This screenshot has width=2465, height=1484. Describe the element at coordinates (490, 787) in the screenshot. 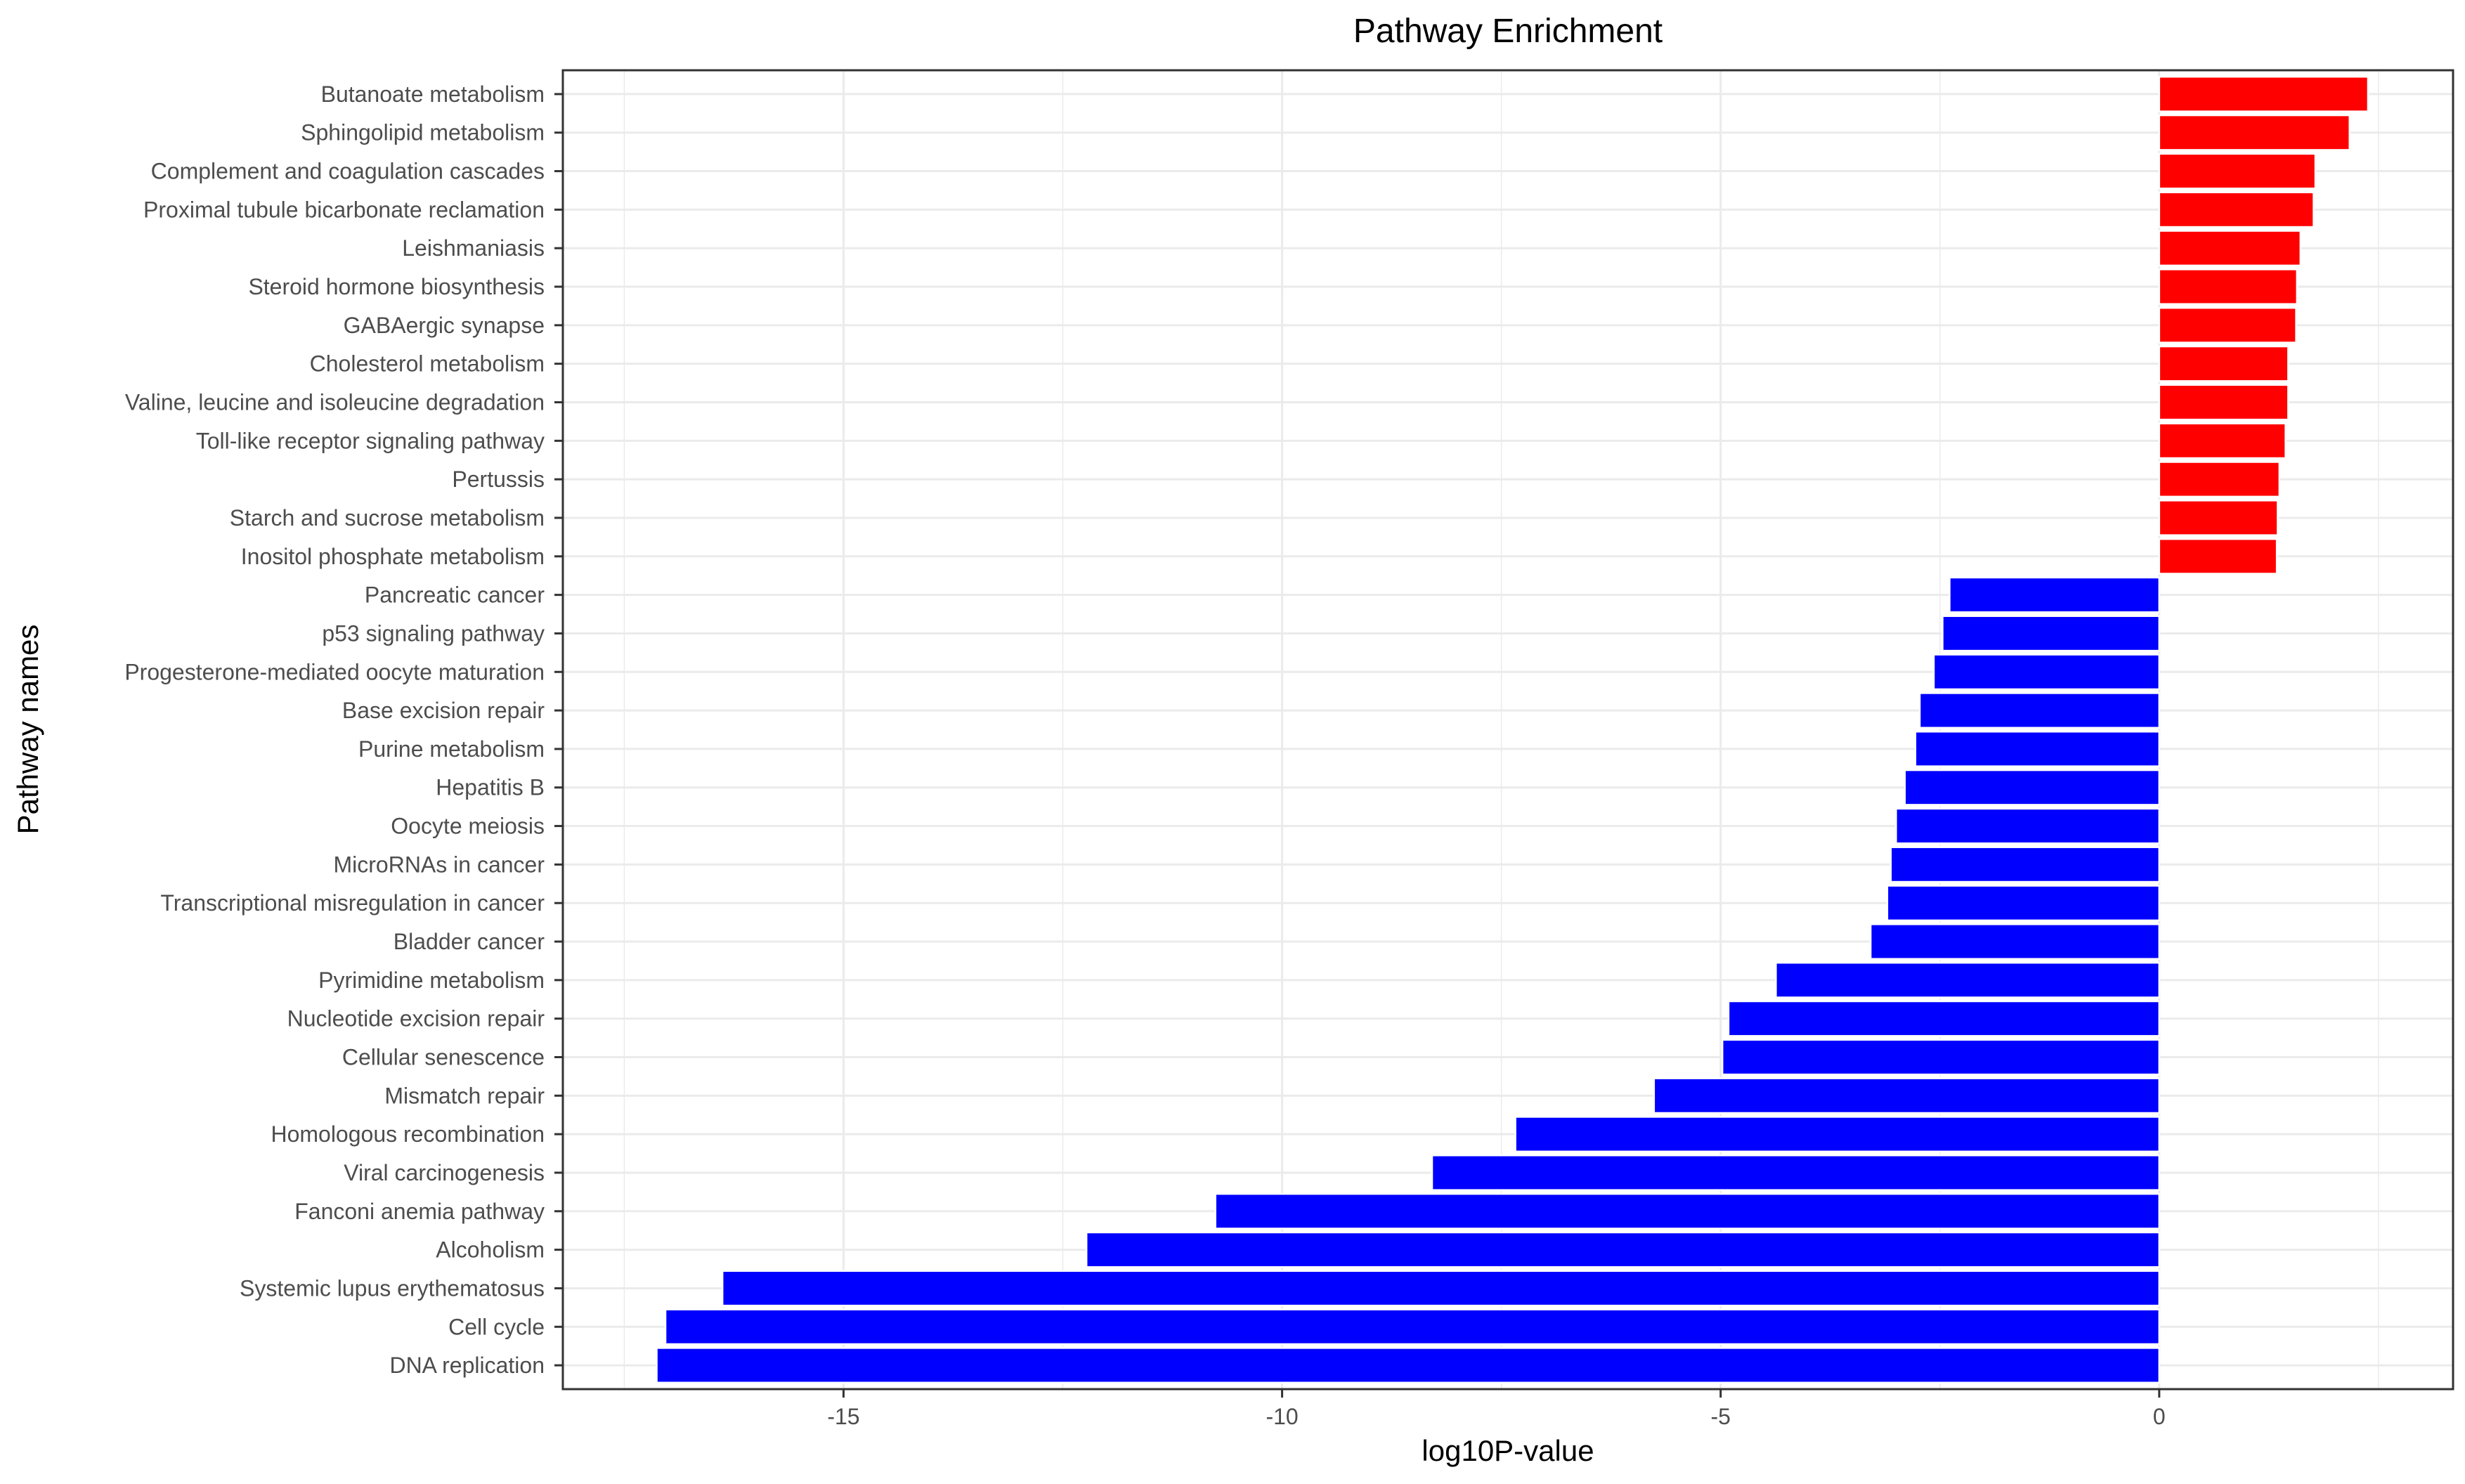

I see `category-label: Hepatitis B` at that location.